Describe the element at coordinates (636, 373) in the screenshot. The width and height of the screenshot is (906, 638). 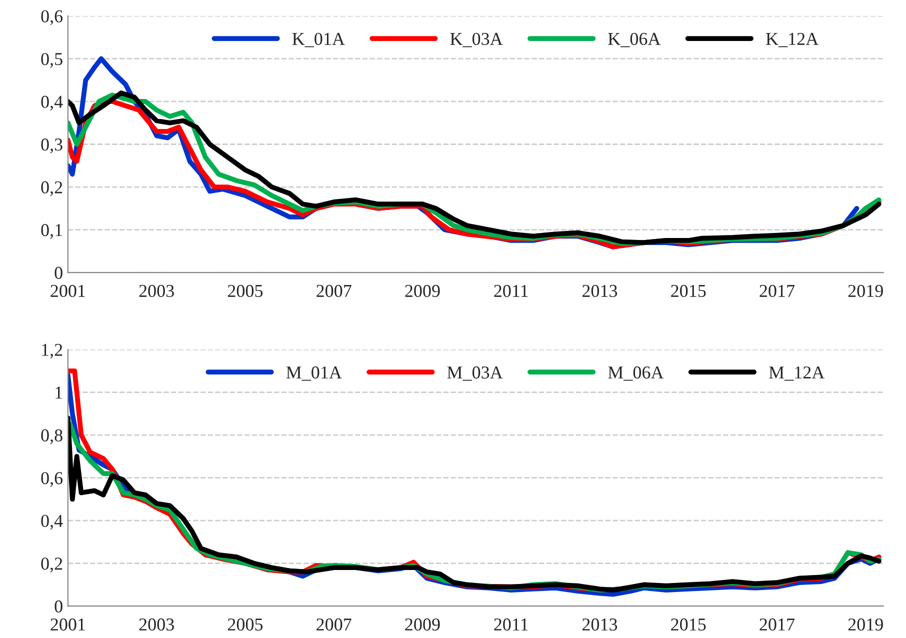
I see `legend-label: M_06A` at that location.